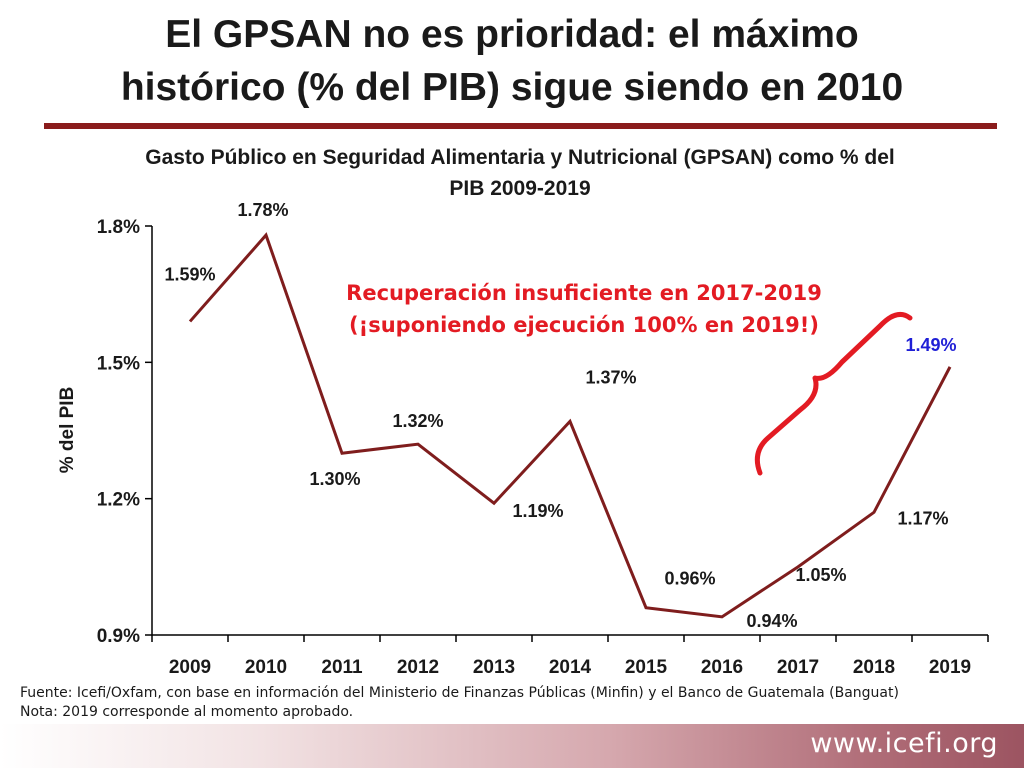 The height and width of the screenshot is (768, 1024). What do you see at coordinates (512, 746) in the screenshot?
I see `footer-bar: www.icefi.org` at bounding box center [512, 746].